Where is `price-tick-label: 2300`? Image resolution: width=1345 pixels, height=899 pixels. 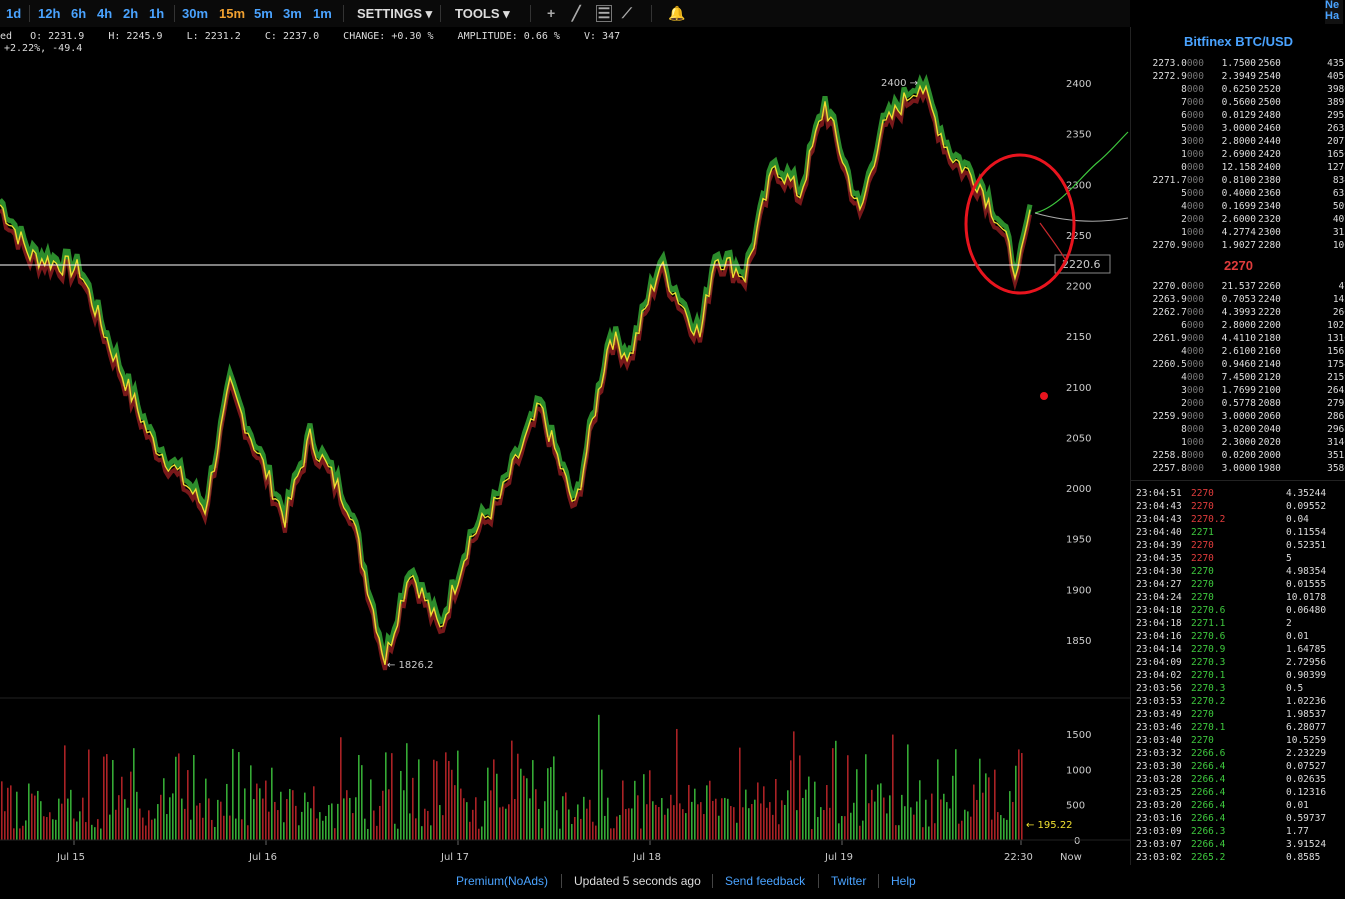
price-tick-label: 2300 is located at coordinates (1078, 185).